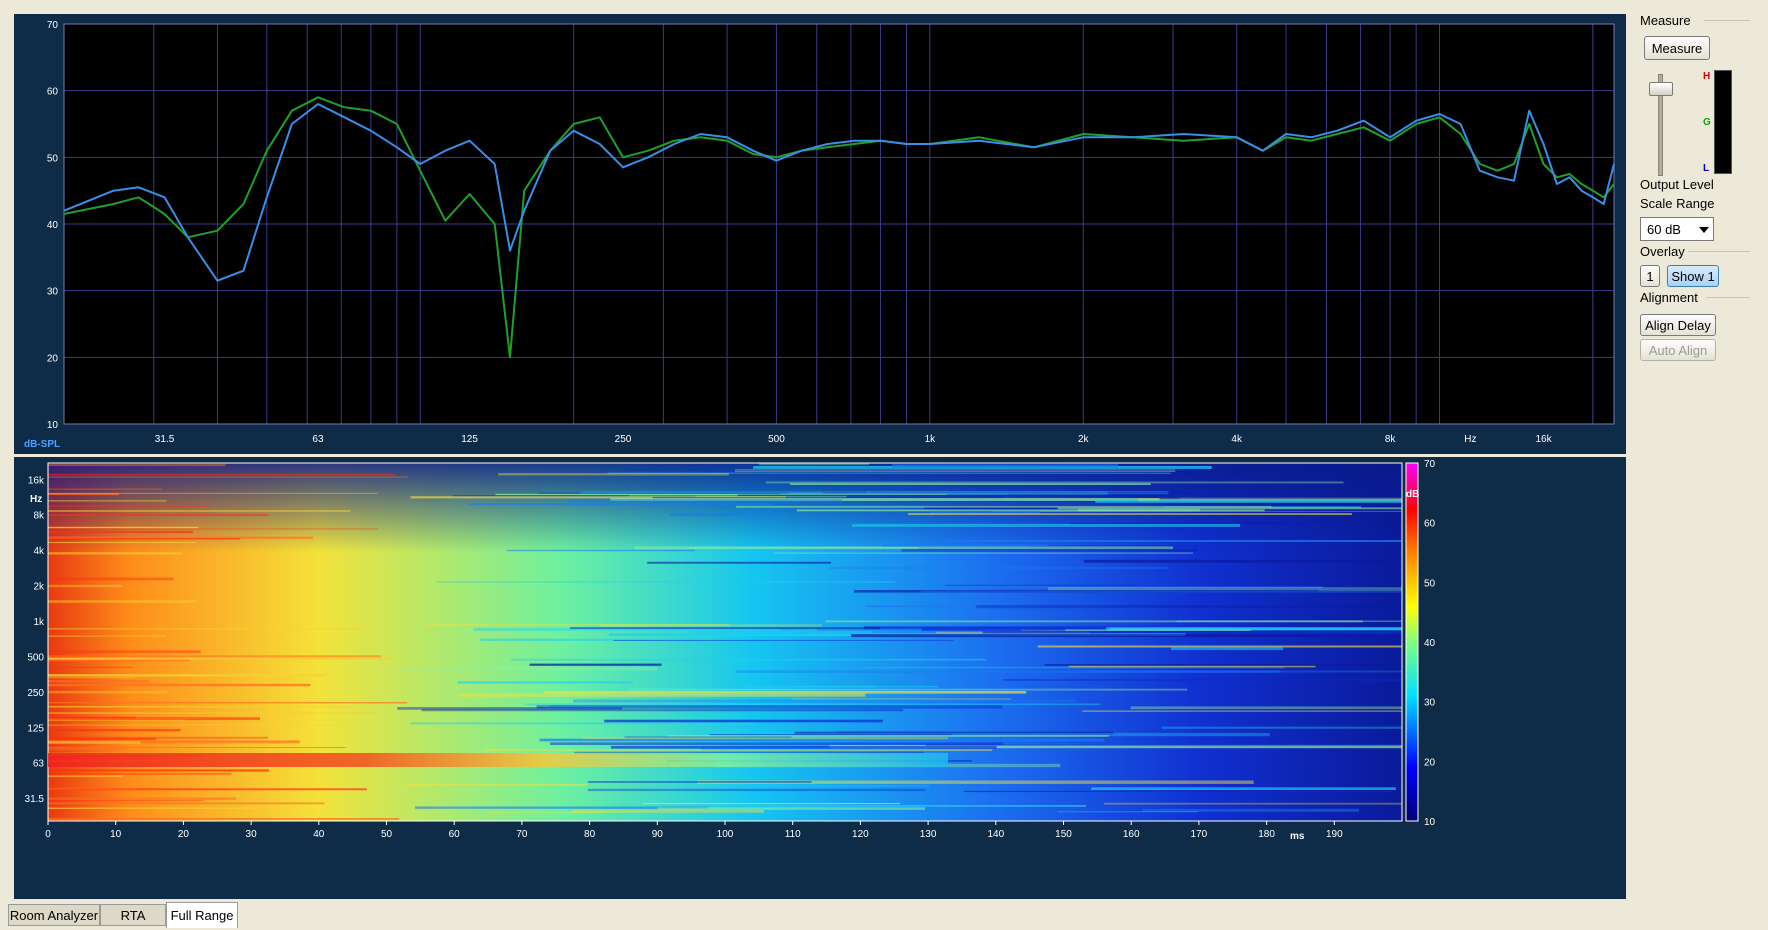 Image resolution: width=1768 pixels, height=930 pixels. Describe the element at coordinates (1677, 48) in the screenshot. I see `measure-button: Measure` at that location.